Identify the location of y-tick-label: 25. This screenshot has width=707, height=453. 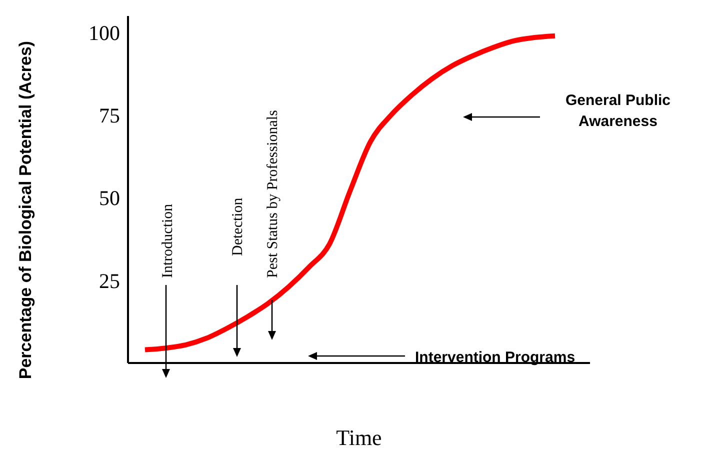
(109, 280).